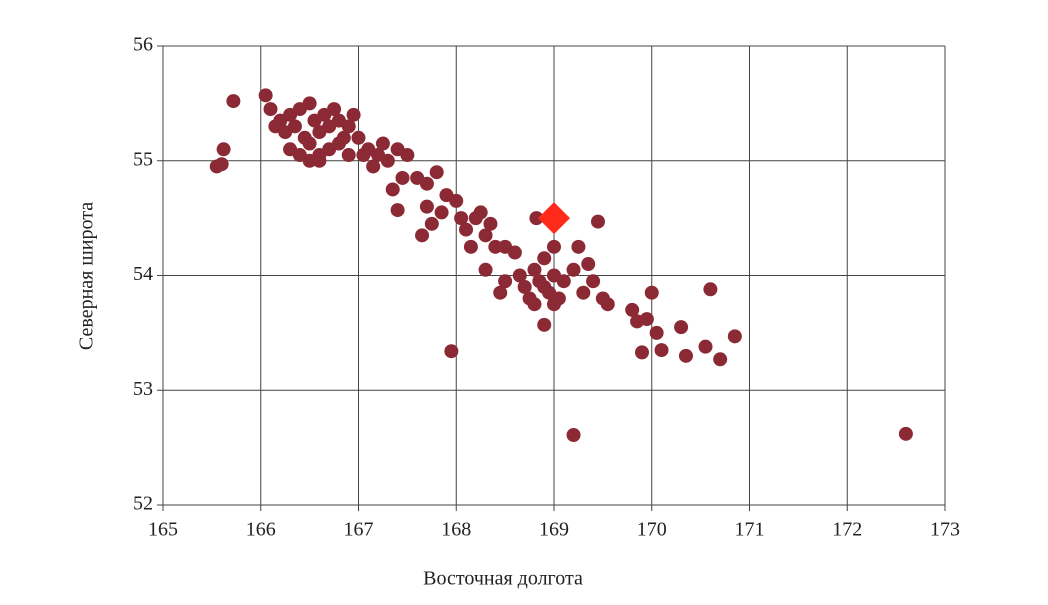  Describe the element at coordinates (554, 530) in the screenshot. I see `x-tick-label: 169` at that location.